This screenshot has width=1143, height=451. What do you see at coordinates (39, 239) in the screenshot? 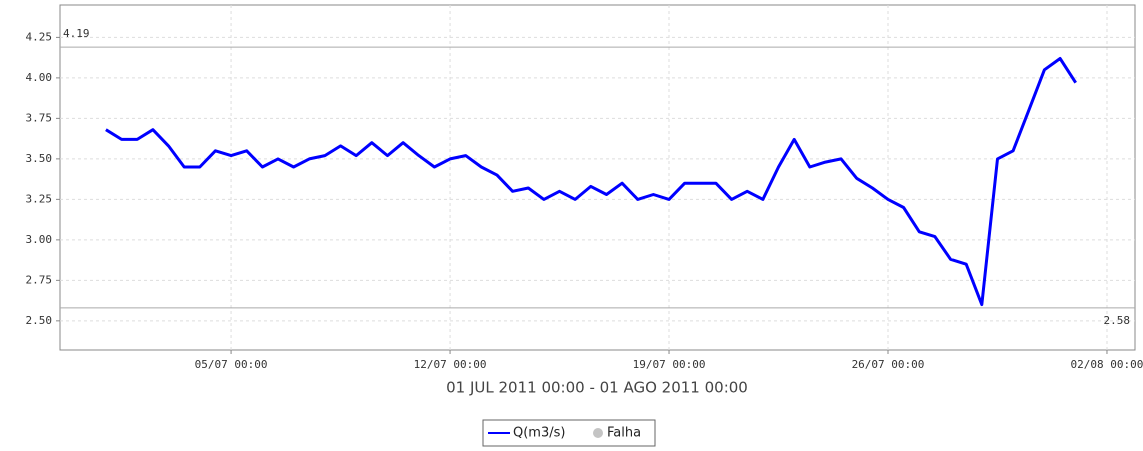
I see `y-tick-label: 3.00` at bounding box center [39, 239].